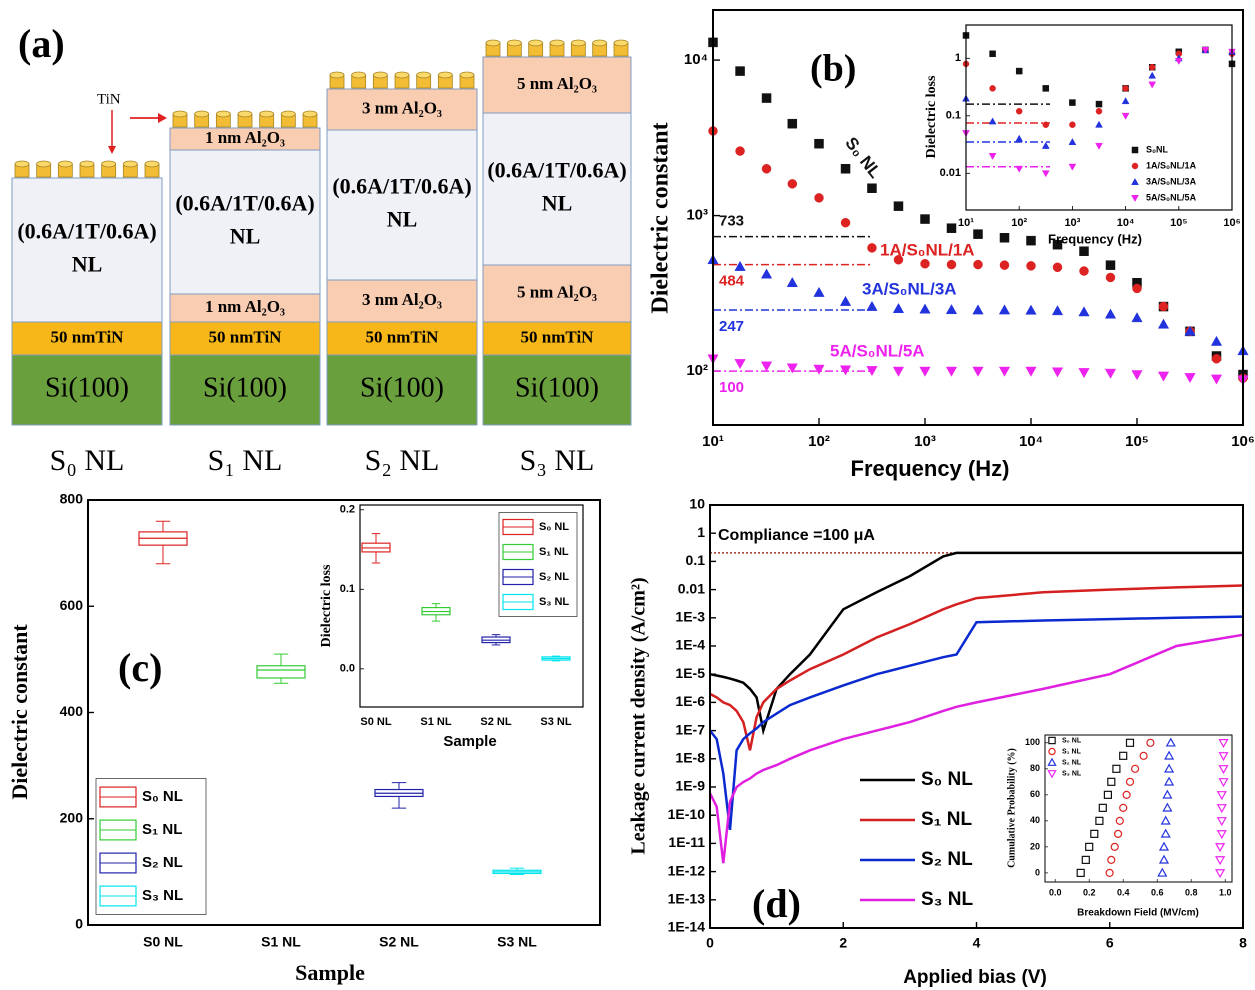 The image size is (1255, 990). What do you see at coordinates (1099, 117) in the screenshot?
I see `inset-background` at bounding box center [1099, 117].